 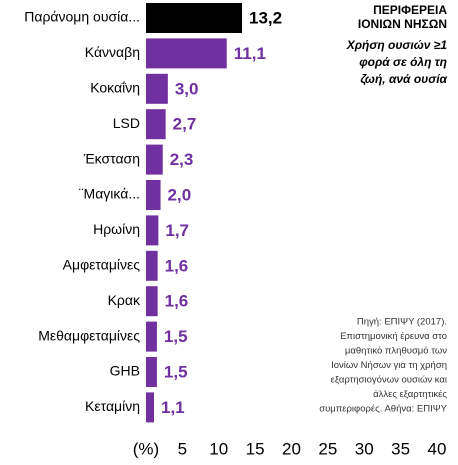 What do you see at coordinates (185, 124) in the screenshot?
I see `value-label: 2,7` at bounding box center [185, 124].